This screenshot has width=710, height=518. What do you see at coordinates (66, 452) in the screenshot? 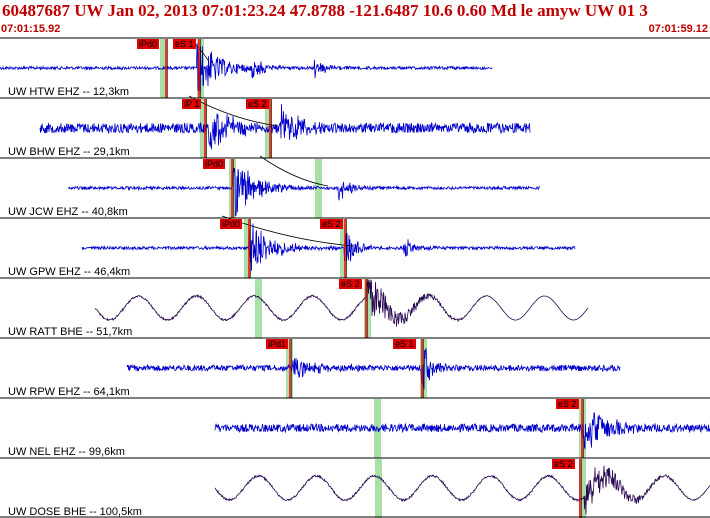
I see `station-channel-label: UW NEL EHZ -- 99,6km` at bounding box center [66, 452].